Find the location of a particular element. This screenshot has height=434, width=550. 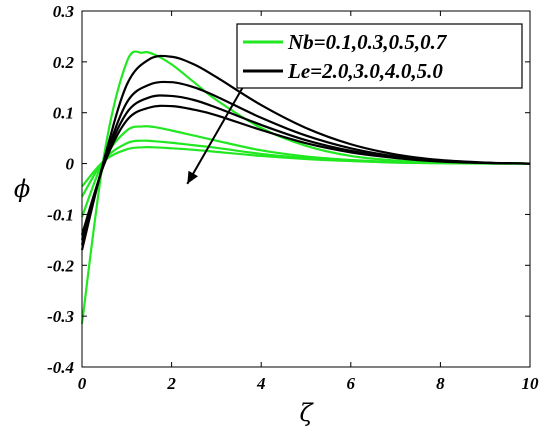

x-axis-label: ζ is located at coordinates (306, 413).